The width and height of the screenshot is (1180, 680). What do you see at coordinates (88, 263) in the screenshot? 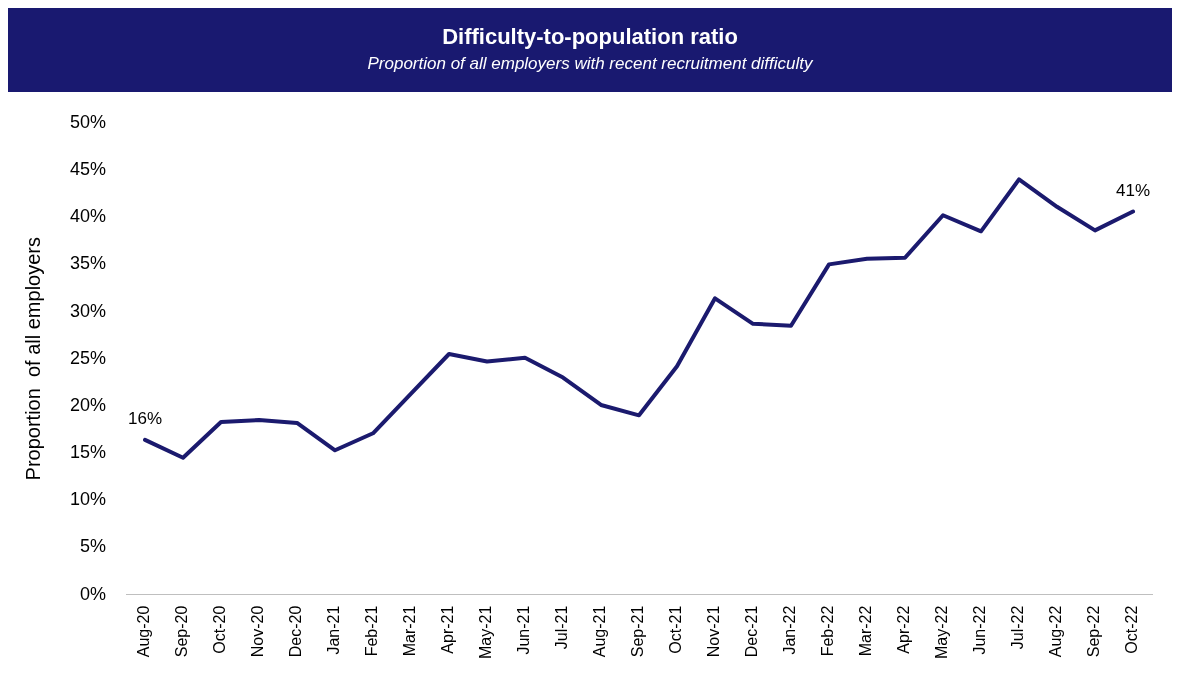
I see `y-tick-label: 35%` at bounding box center [88, 263].